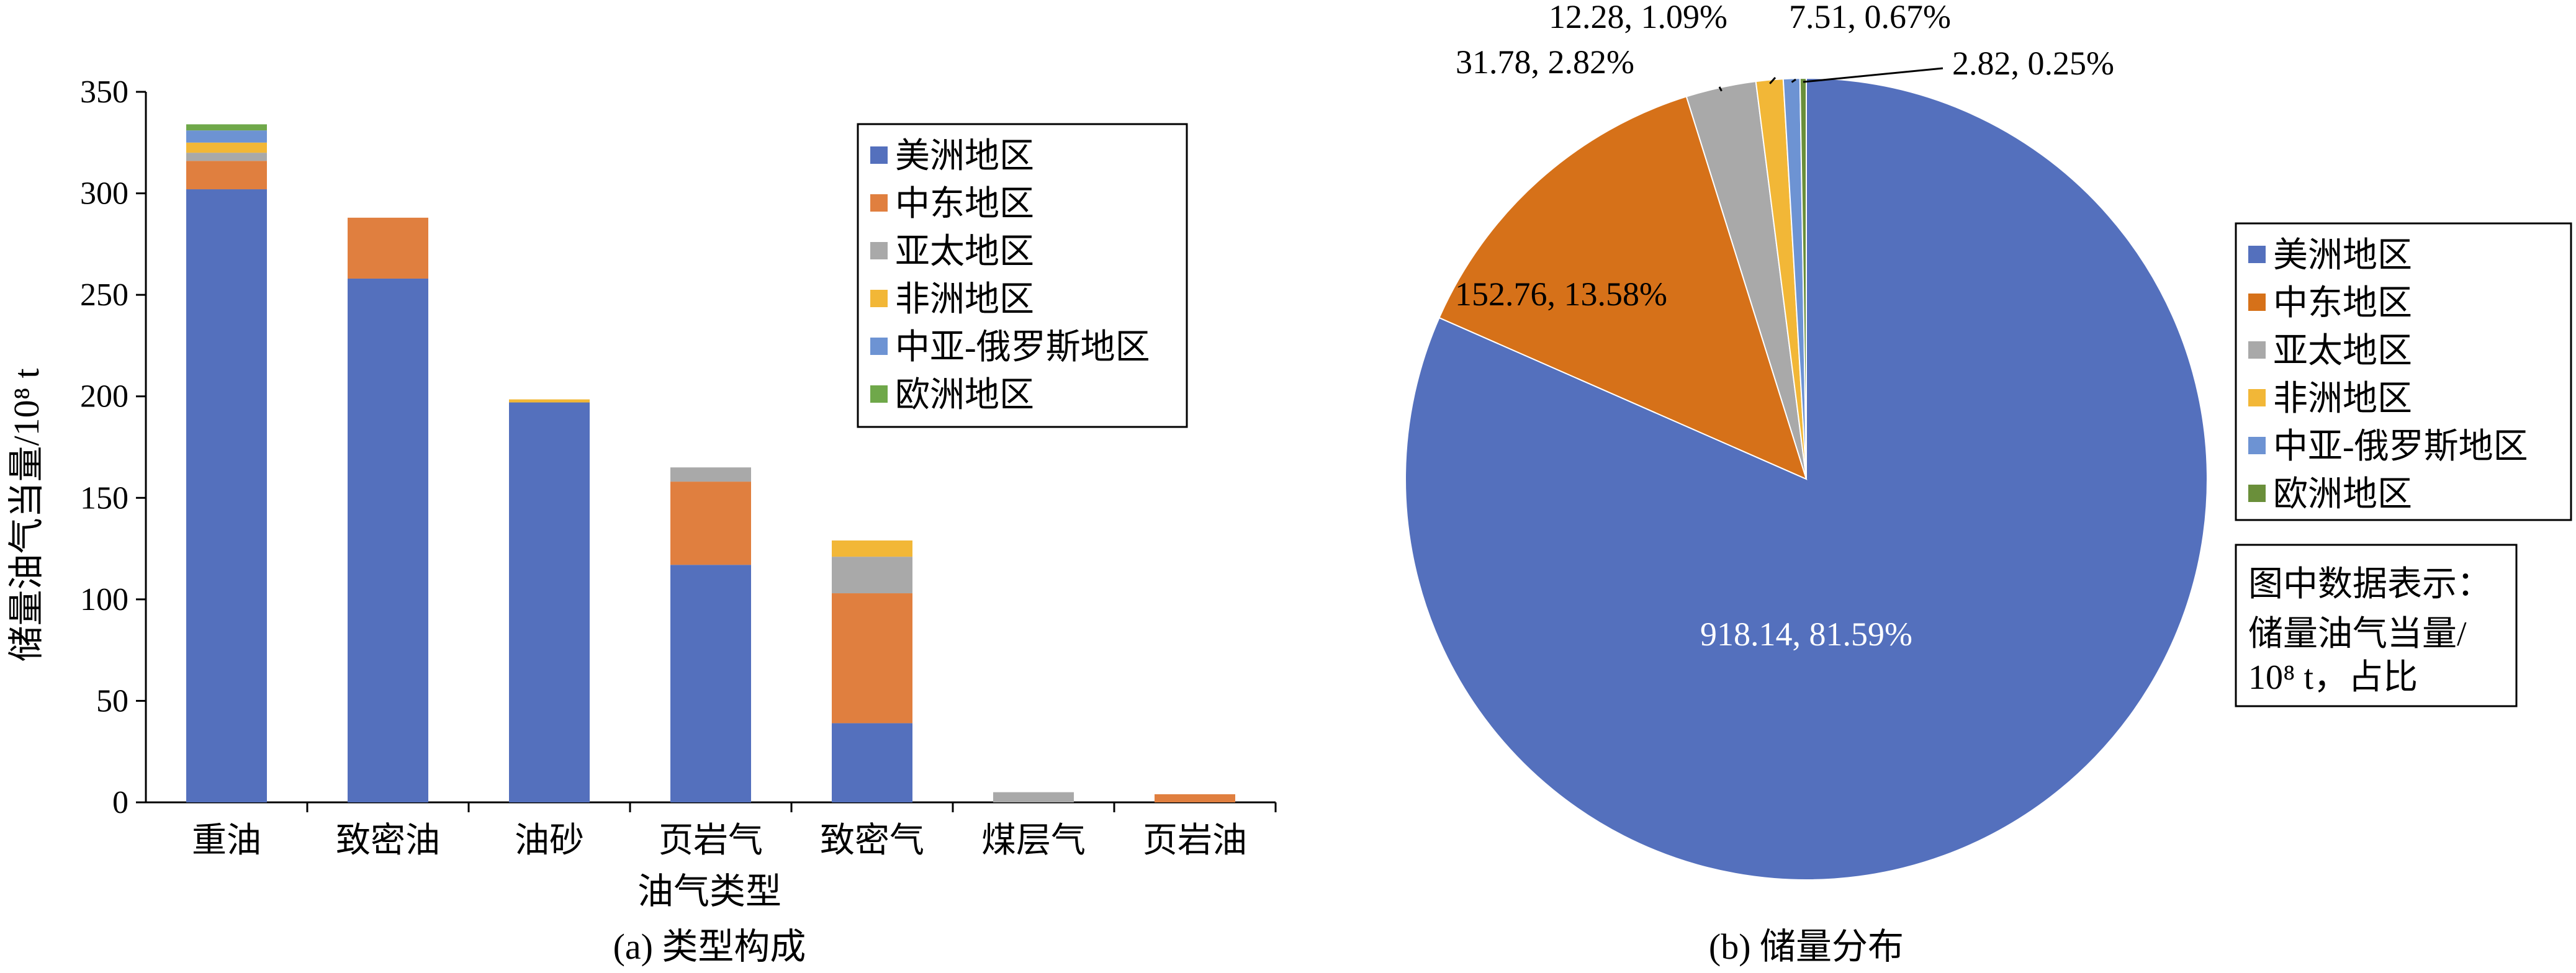 Image resolution: width=2576 pixels, height=973 pixels. I want to click on x-tick-label: 致密气, so click(872, 841).